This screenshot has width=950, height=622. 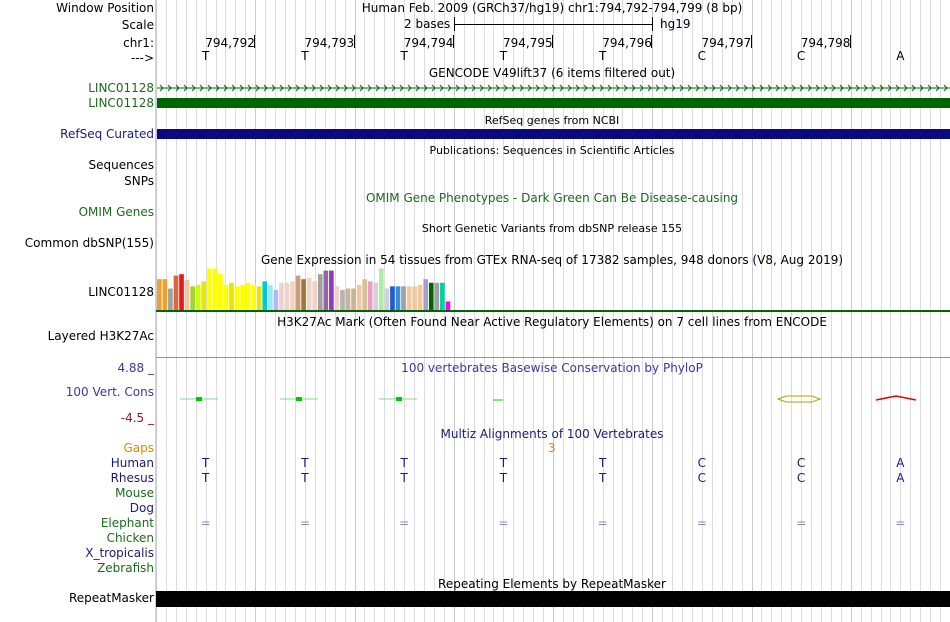 I want to click on reference-base: T, so click(x=404, y=56).